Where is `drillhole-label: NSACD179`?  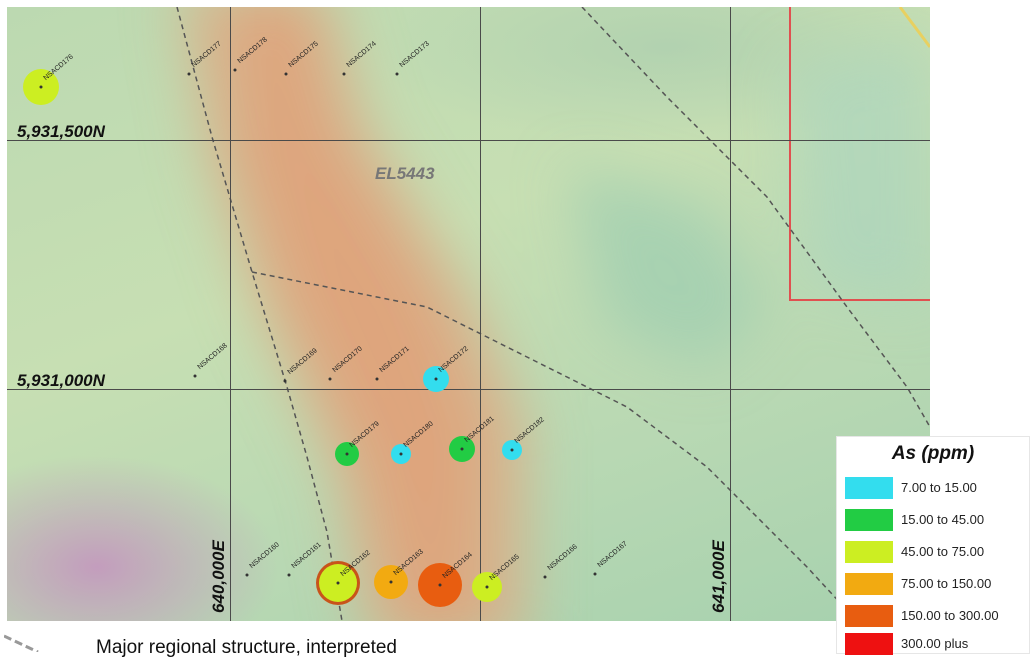
drillhole-label: NSACD179 is located at coordinates (364, 434).